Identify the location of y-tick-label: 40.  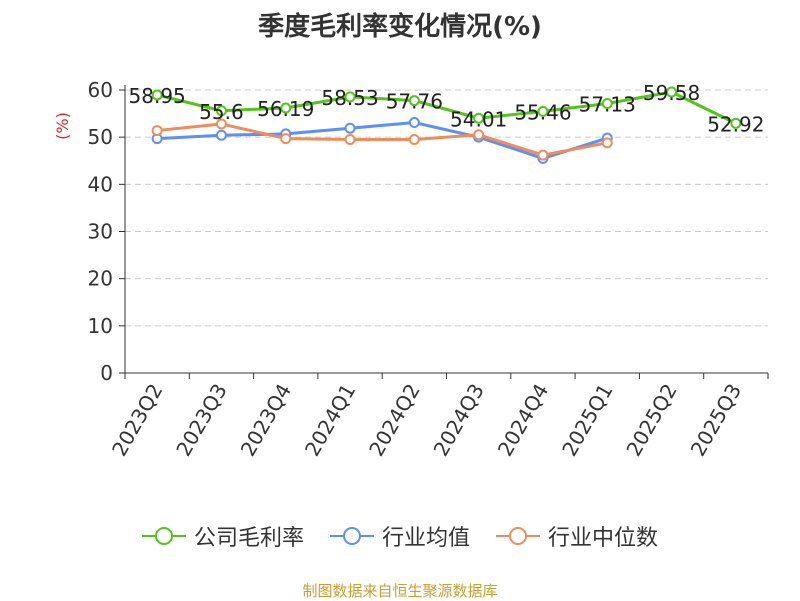
(100, 184).